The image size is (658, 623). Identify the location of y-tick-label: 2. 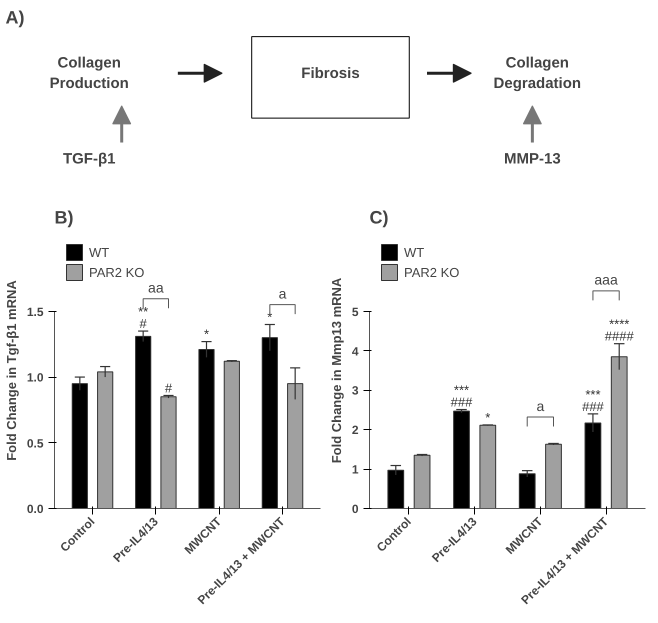
(355, 430).